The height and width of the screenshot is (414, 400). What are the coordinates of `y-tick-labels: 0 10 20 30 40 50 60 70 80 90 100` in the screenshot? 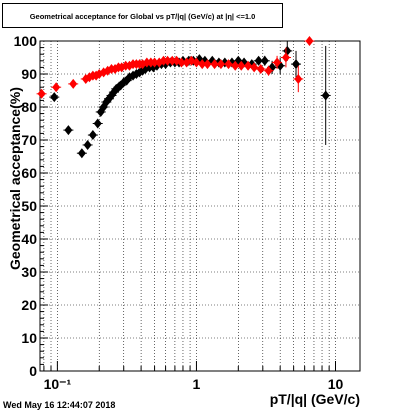 It's located at (26, 206).